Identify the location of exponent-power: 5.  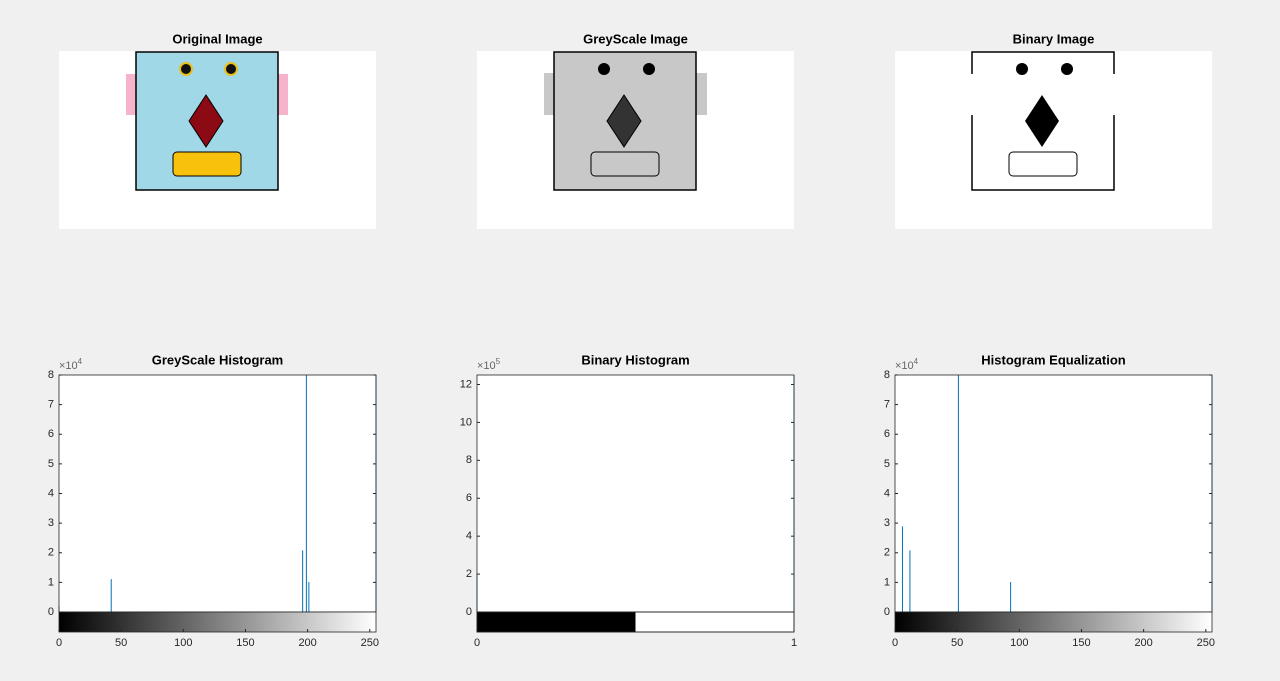
(498, 361).